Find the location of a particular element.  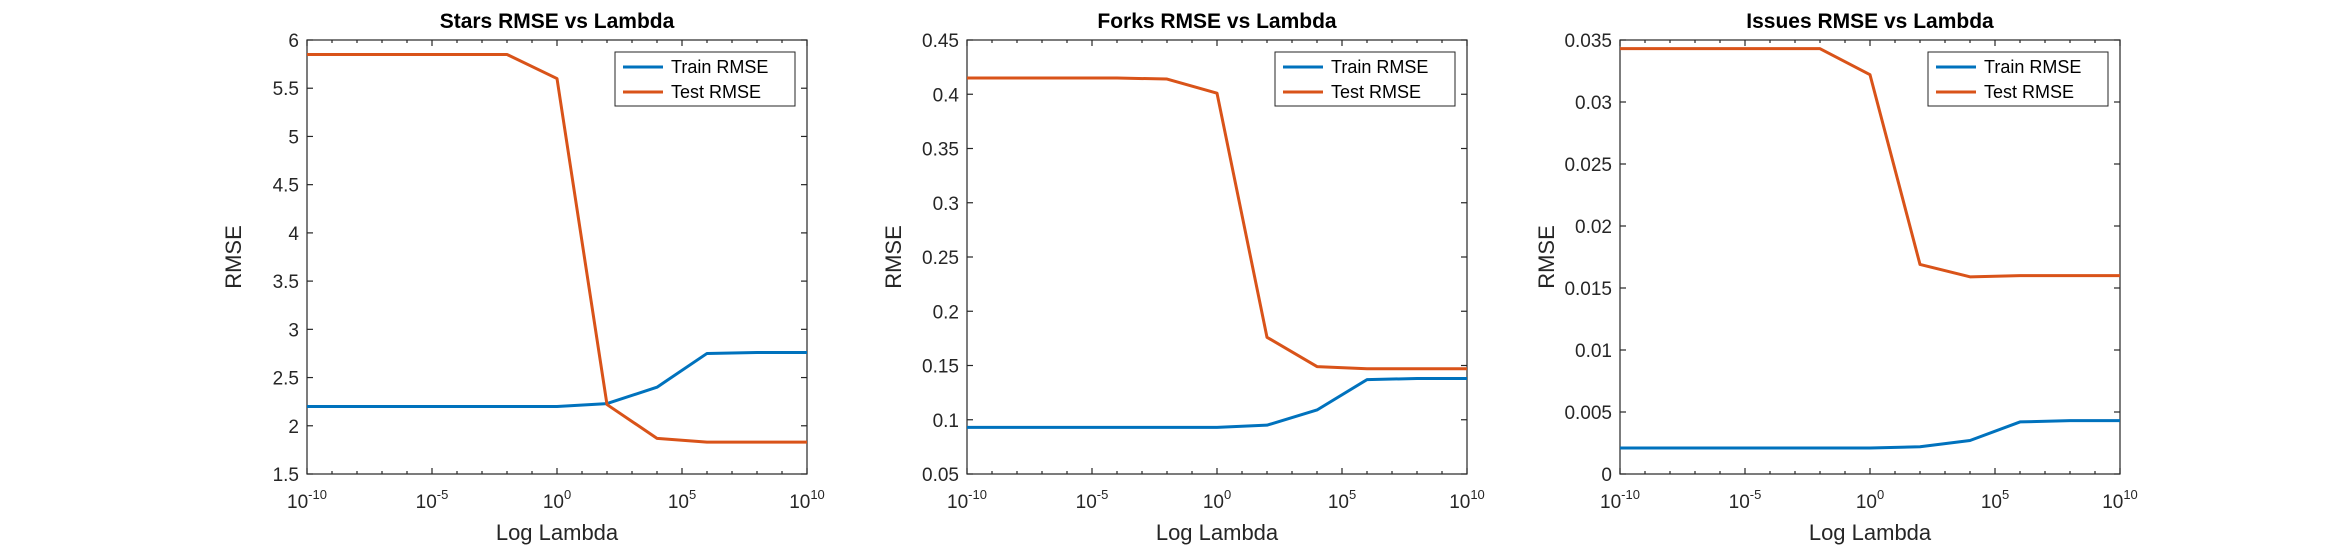

y-tick-label: 0.035 is located at coordinates (1588, 41).